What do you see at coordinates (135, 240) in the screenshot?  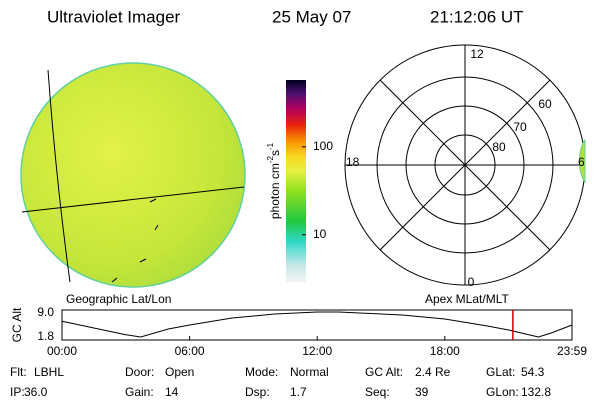 I see `grid-ticks` at bounding box center [135, 240].